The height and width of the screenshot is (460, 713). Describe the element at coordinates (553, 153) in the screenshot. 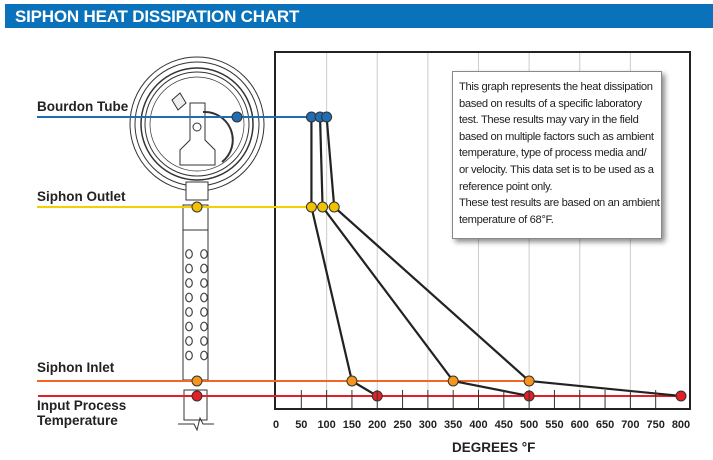

I see `note-line: temperature, type of process media and/` at that location.